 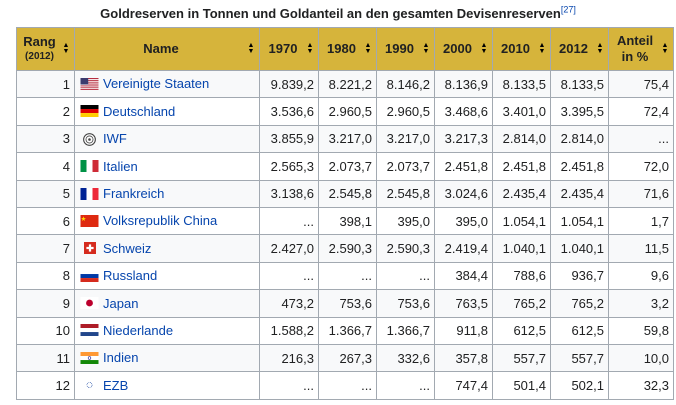 What do you see at coordinates (521, 111) in the screenshot?
I see `reserve-cell-2010: 3.401,0` at bounding box center [521, 111].